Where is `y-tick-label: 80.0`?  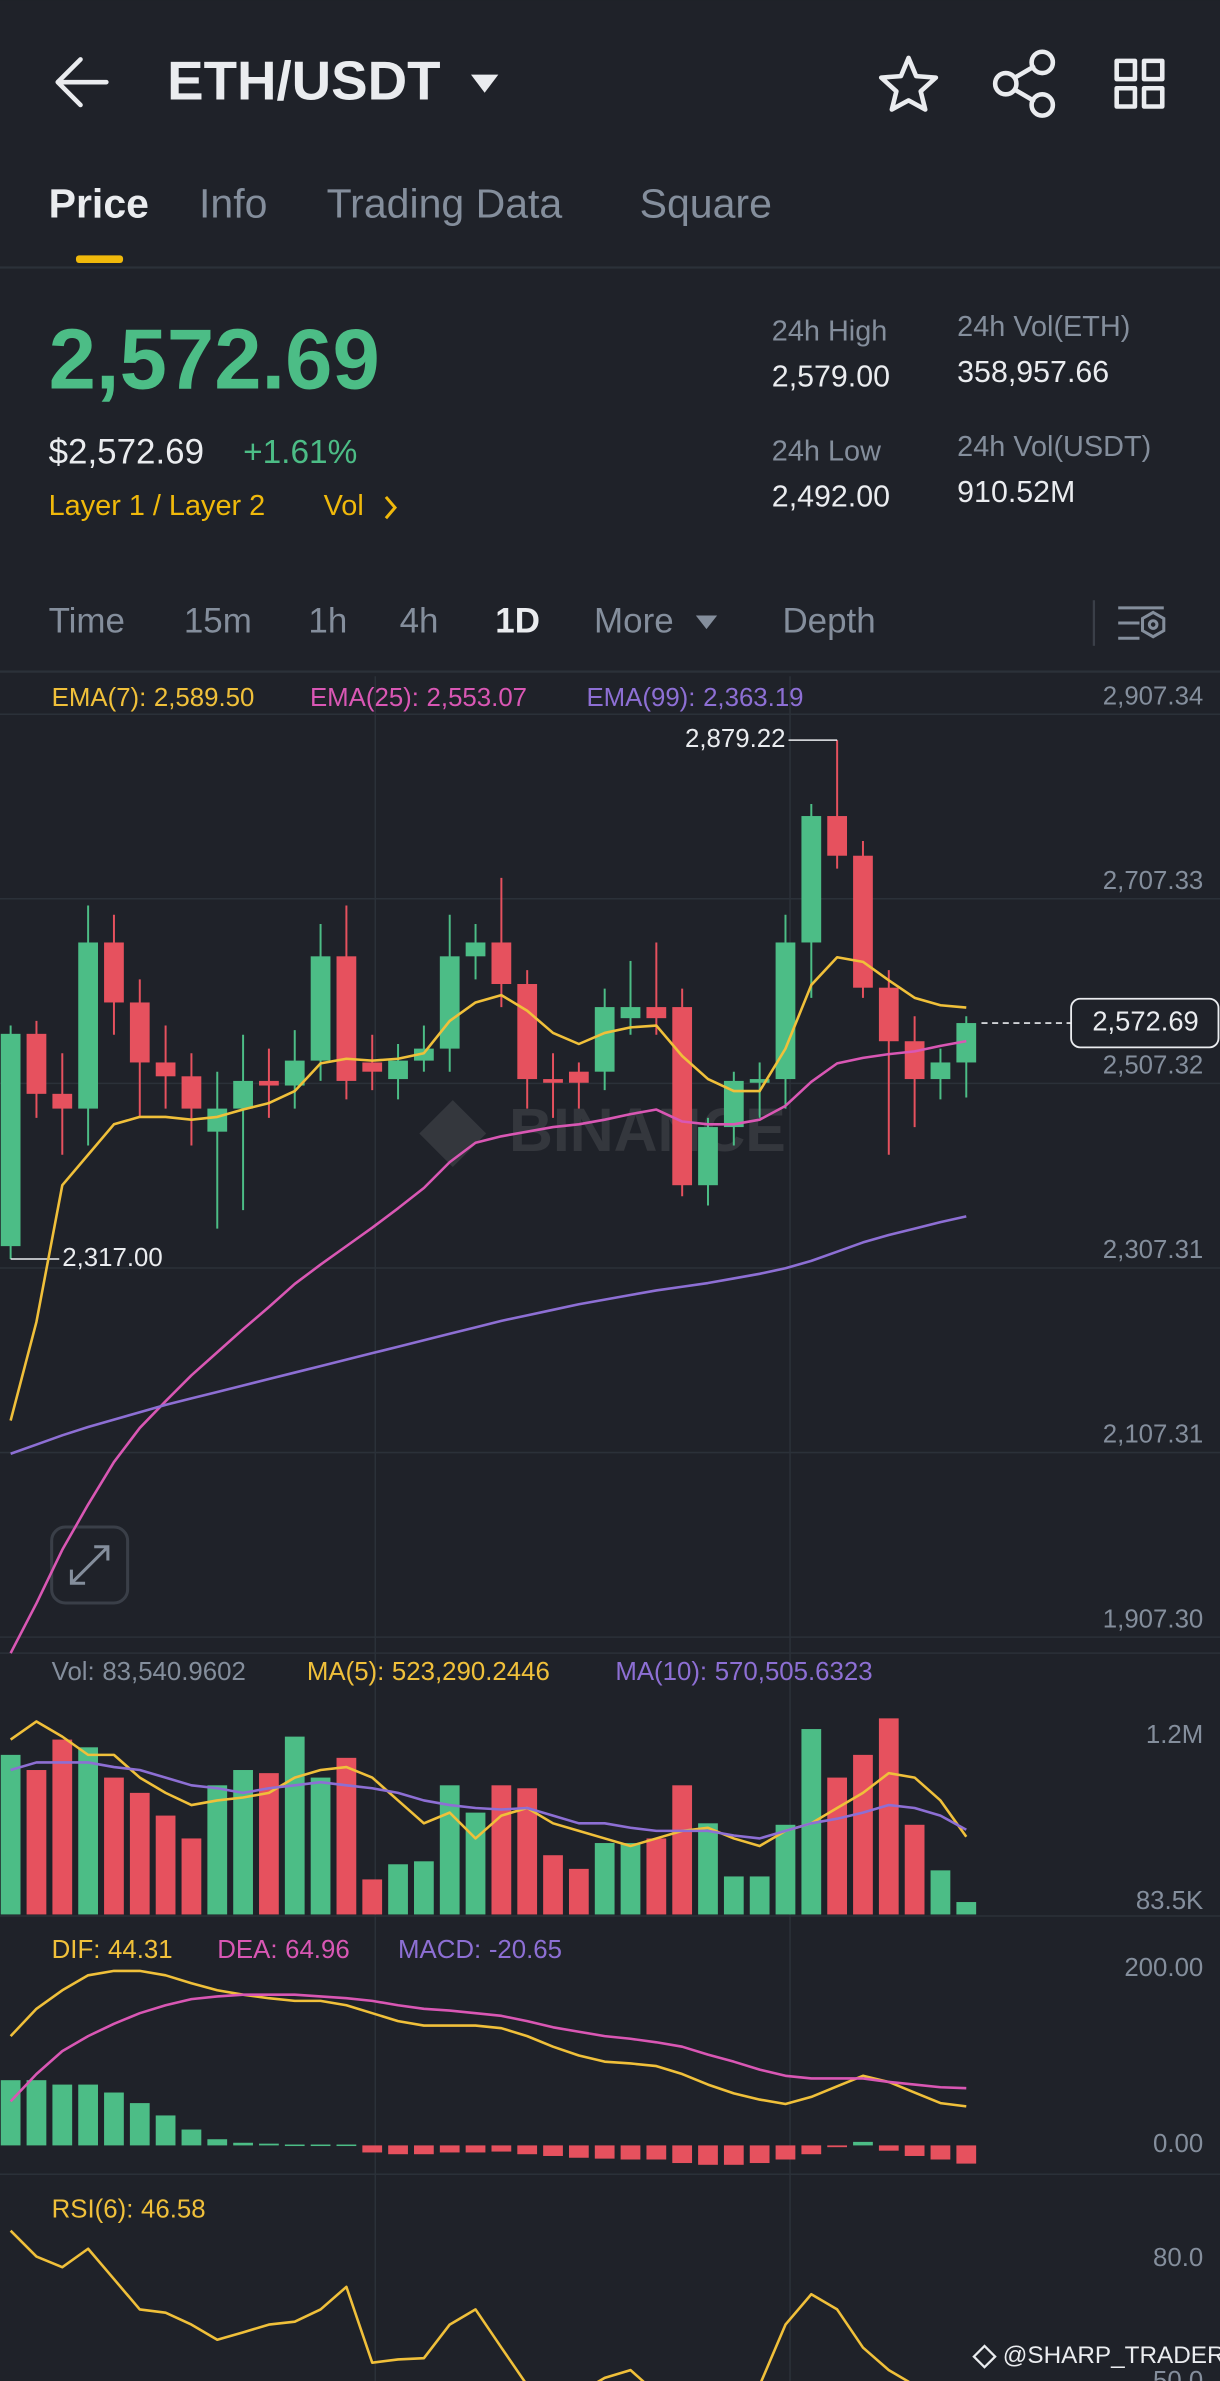 y-tick-label: 80.0 is located at coordinates (1178, 2258).